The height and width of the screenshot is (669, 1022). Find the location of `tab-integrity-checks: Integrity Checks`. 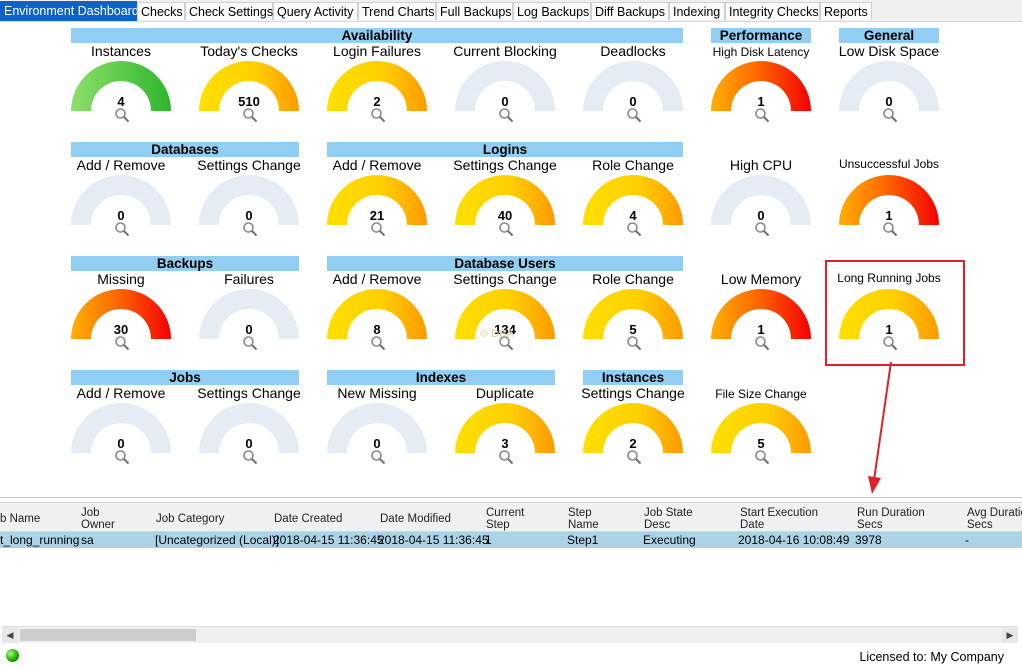

tab-integrity-checks: Integrity Checks is located at coordinates (772, 11).